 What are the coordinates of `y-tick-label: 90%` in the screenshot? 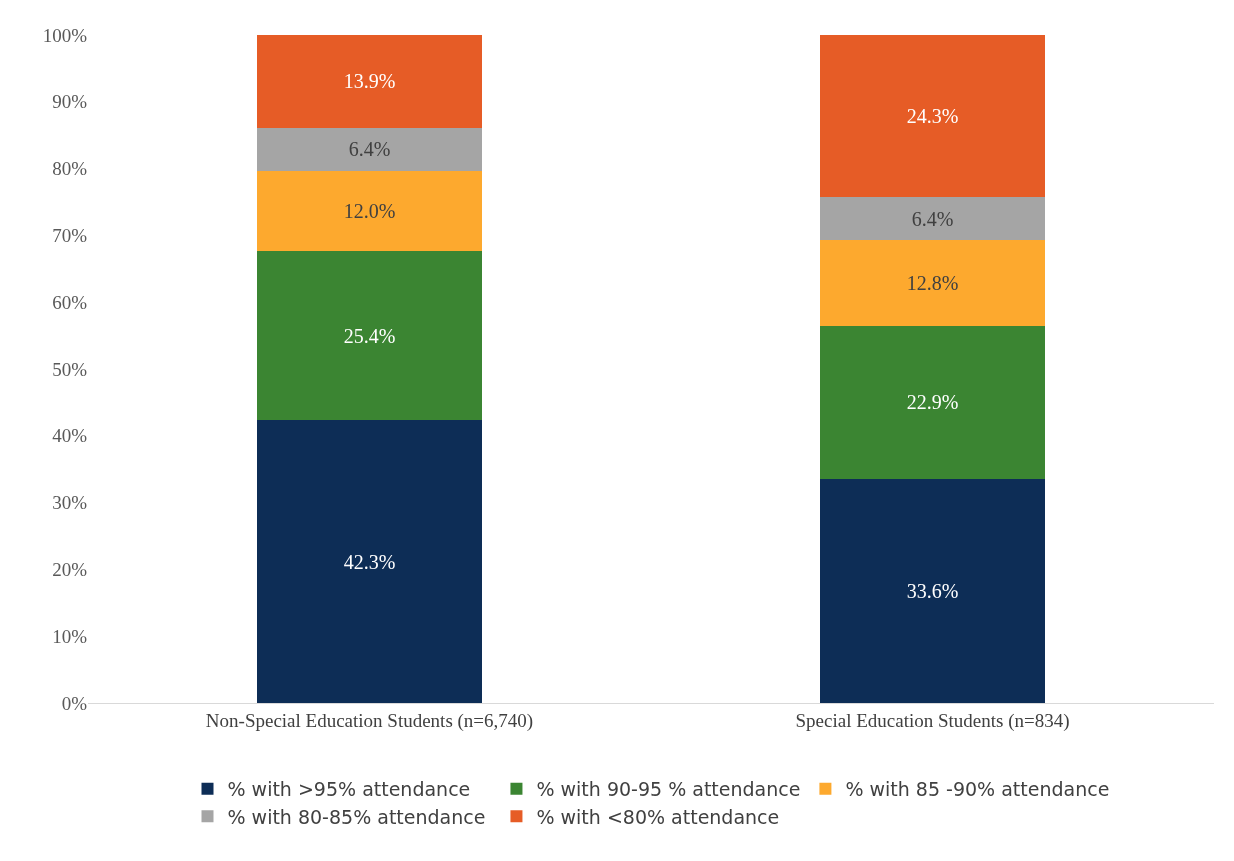 It's located at (70, 102).